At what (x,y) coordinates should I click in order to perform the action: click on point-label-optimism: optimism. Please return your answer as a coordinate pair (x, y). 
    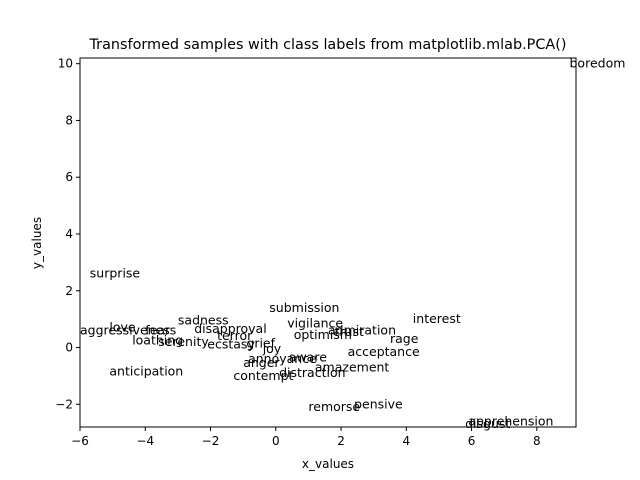
    Looking at the image, I should click on (323, 334).